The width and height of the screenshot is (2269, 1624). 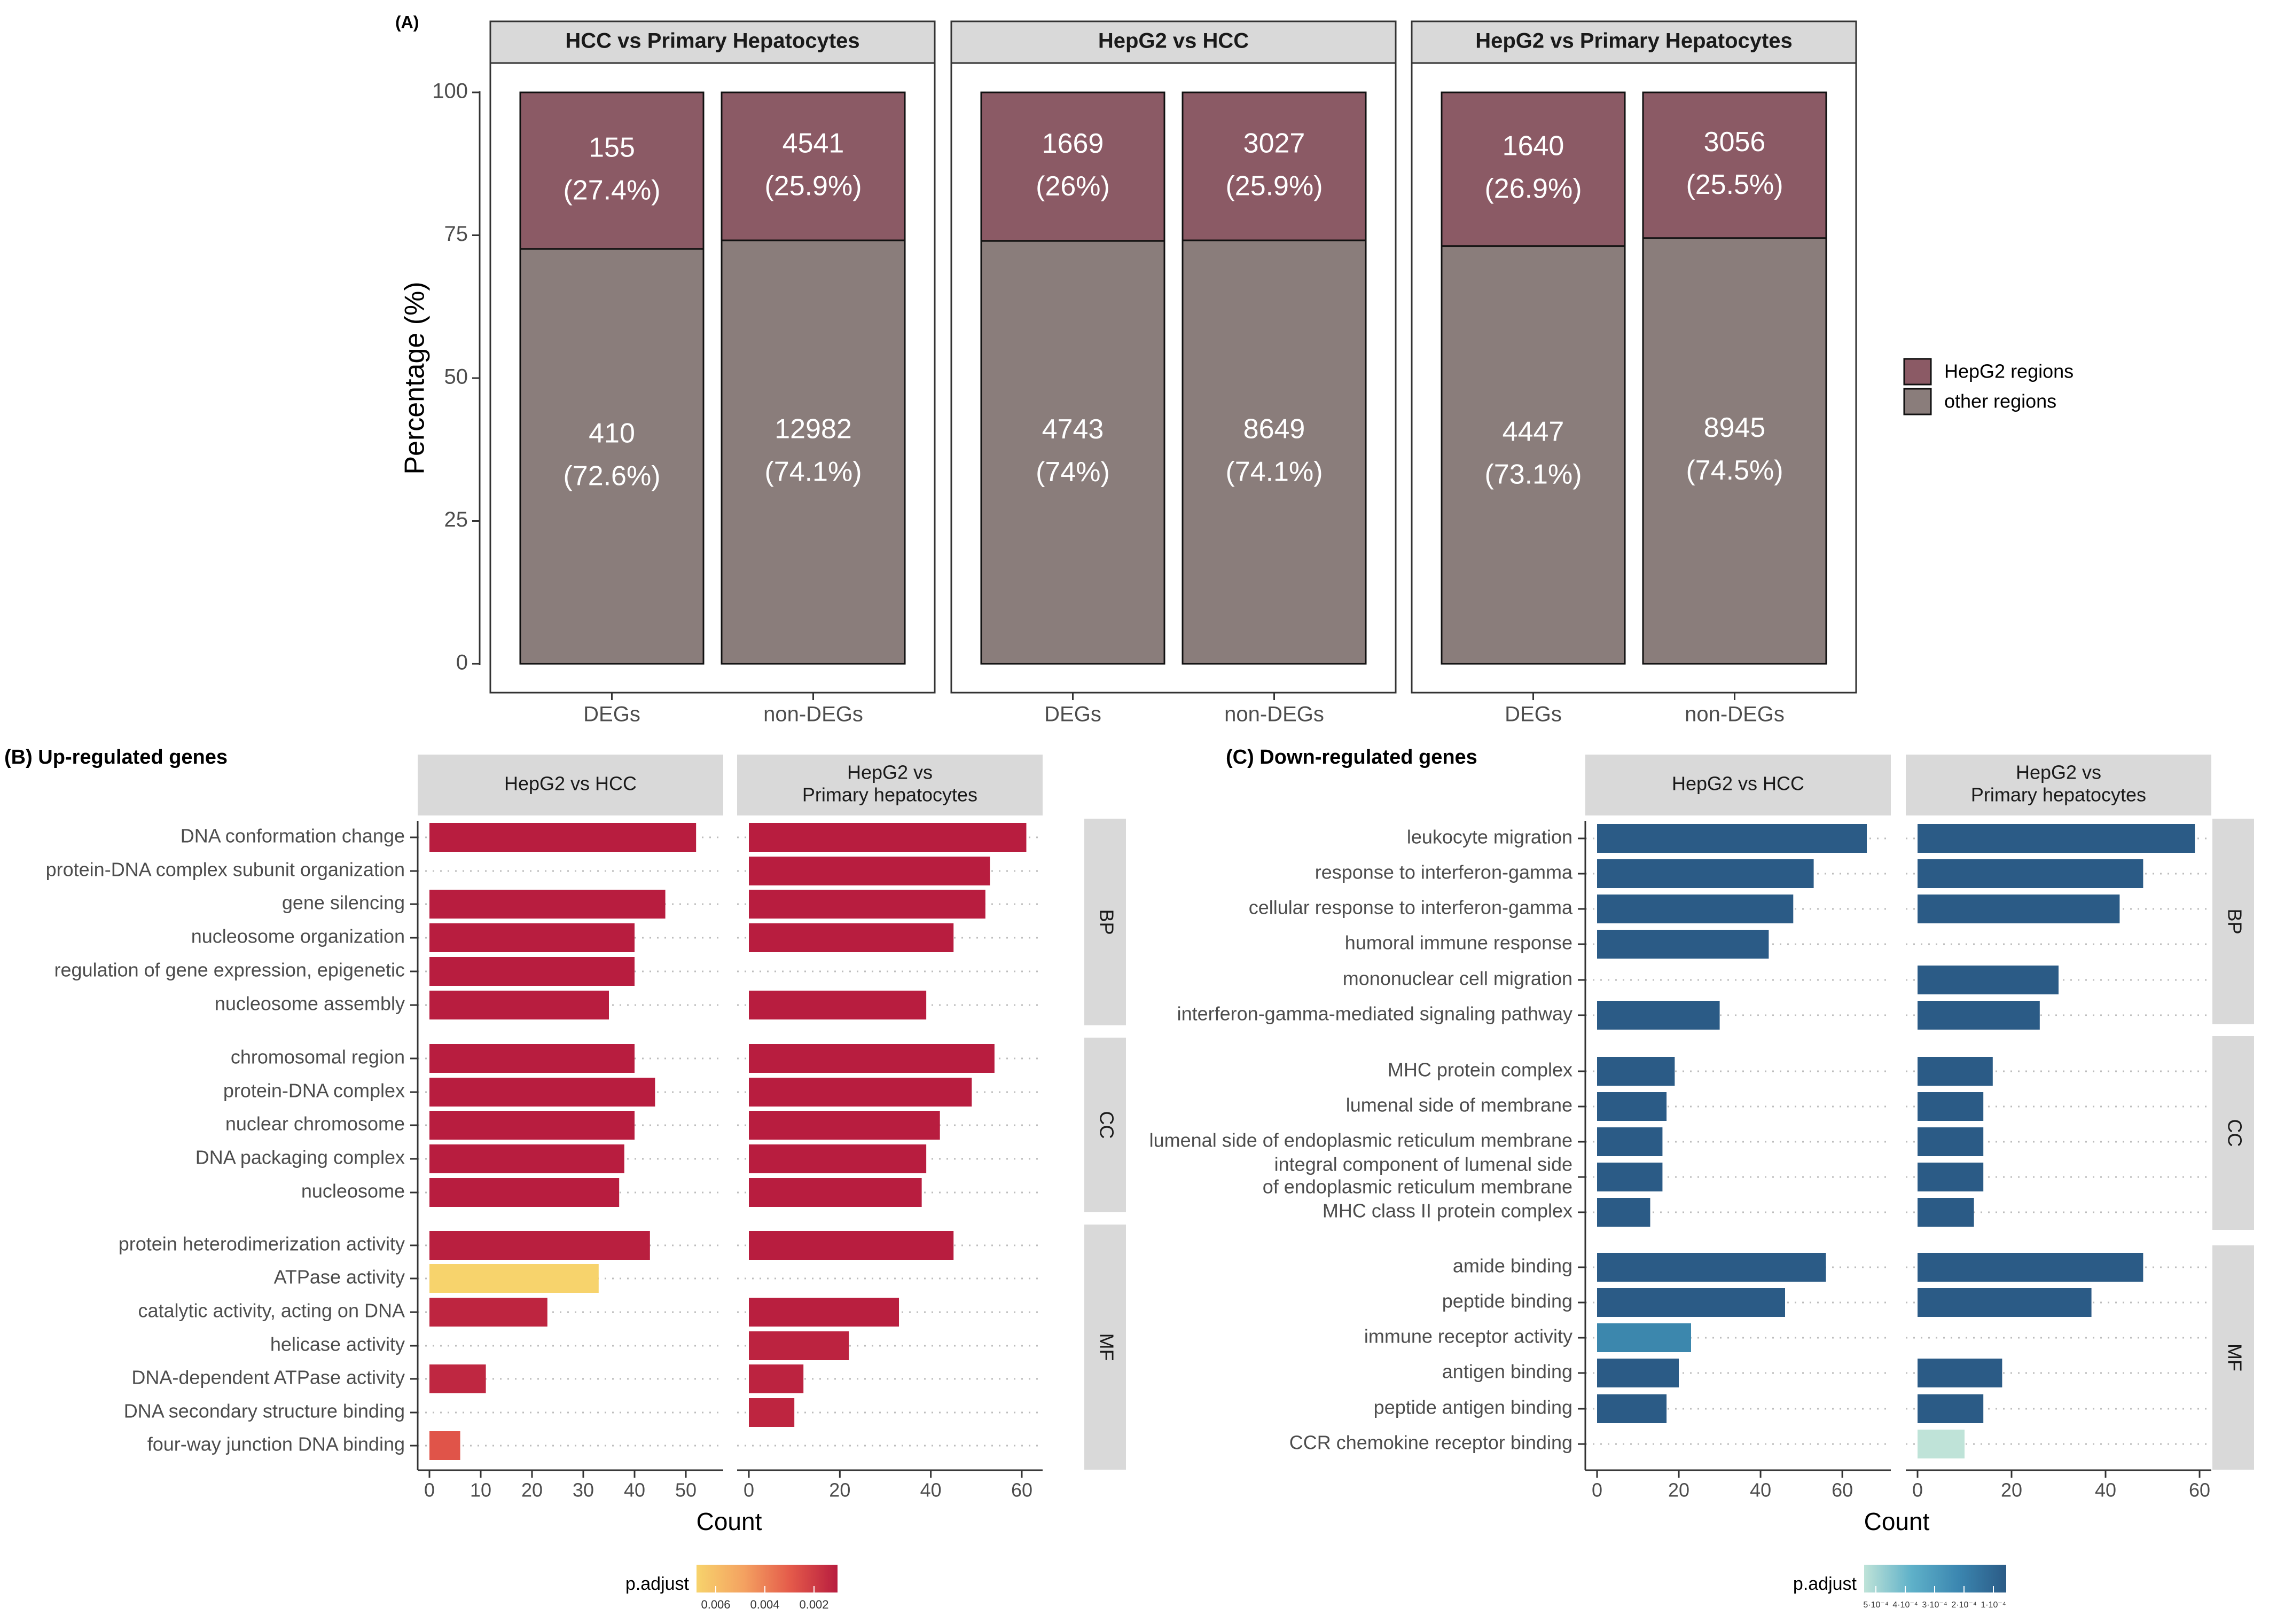 What do you see at coordinates (1173, 41) in the screenshot?
I see `panel-a-facet-title: HepG2 vs HCC` at bounding box center [1173, 41].